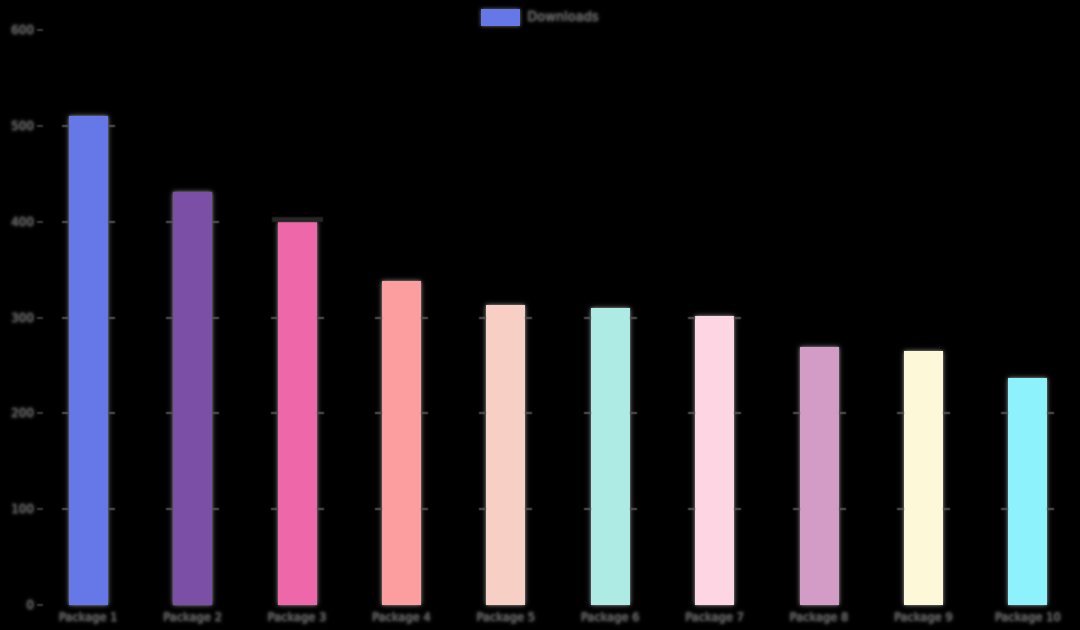  Describe the element at coordinates (297, 617) in the screenshot. I see `x-axis-tick-label: Package 3` at that location.